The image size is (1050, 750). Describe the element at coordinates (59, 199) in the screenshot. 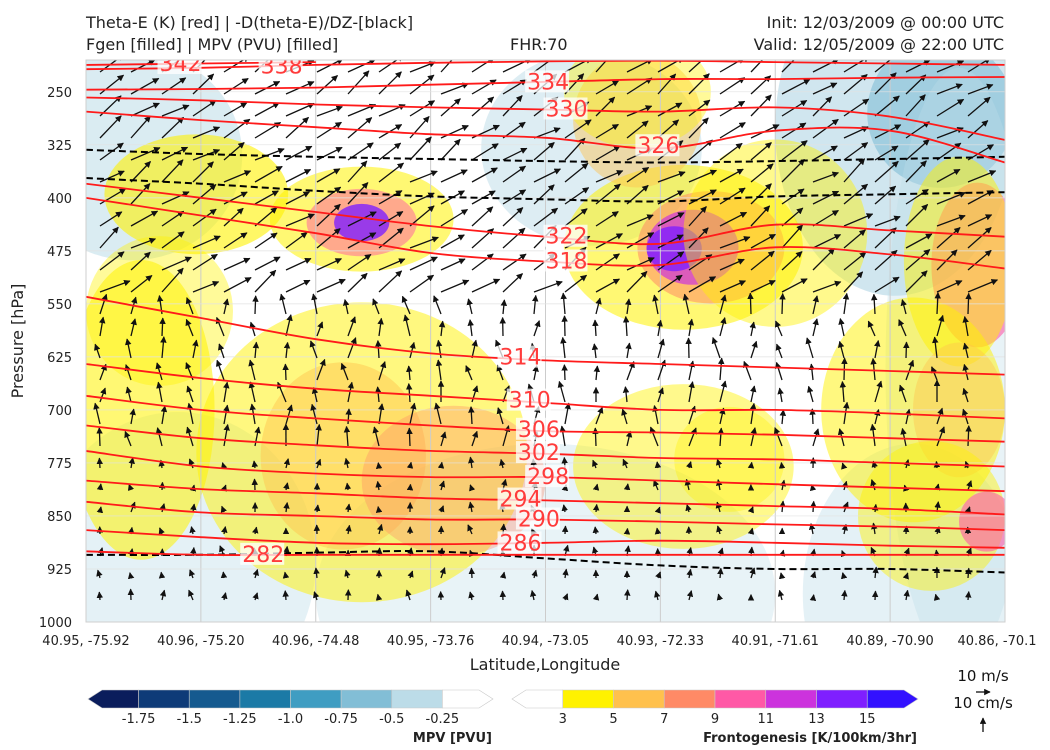

I see `y-tick-label: 400` at that location.